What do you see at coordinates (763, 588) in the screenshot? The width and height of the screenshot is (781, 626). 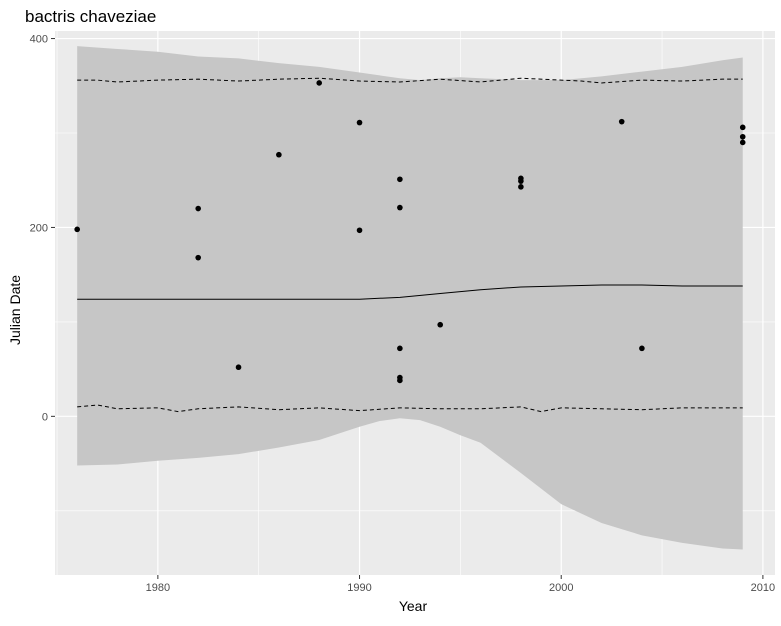 I see `x-tick-label: 2010` at bounding box center [763, 588].